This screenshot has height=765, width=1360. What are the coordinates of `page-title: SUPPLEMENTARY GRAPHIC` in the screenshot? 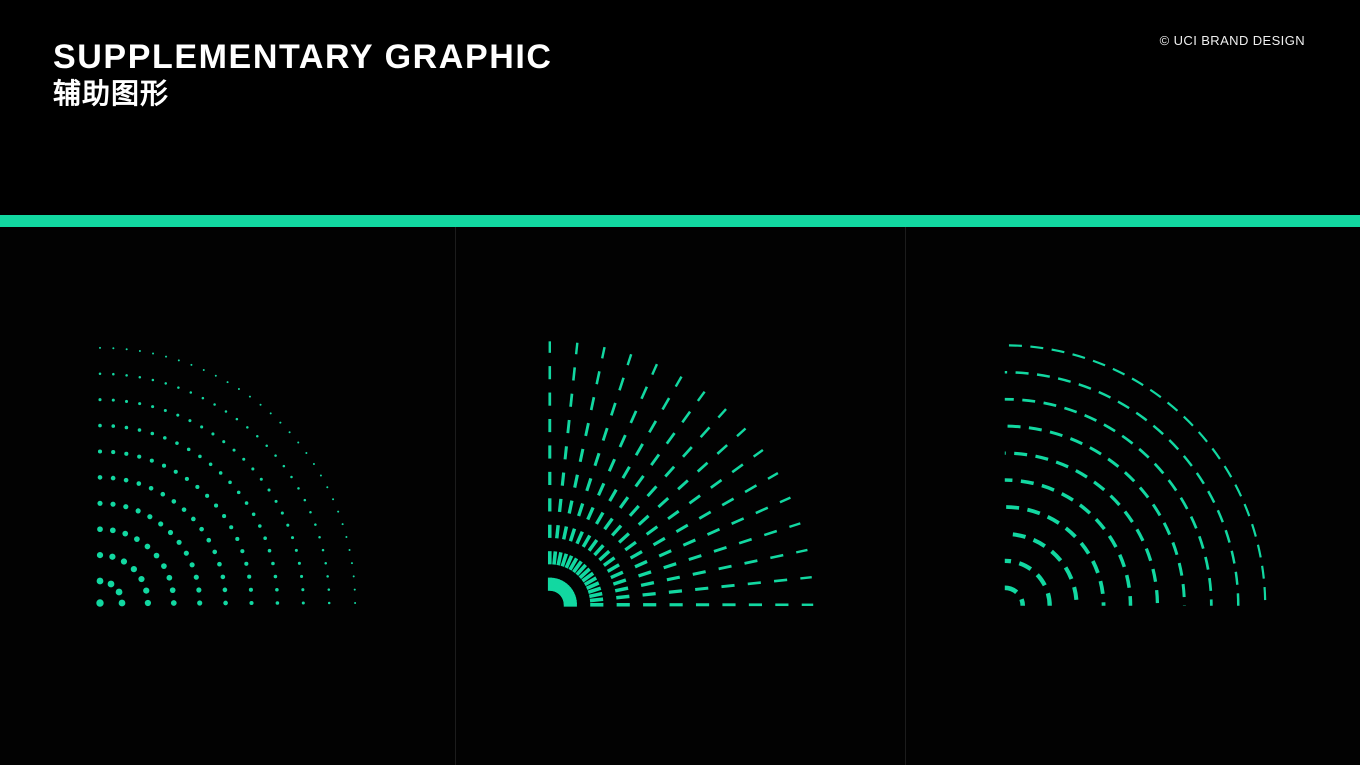 It's located at (303, 57).